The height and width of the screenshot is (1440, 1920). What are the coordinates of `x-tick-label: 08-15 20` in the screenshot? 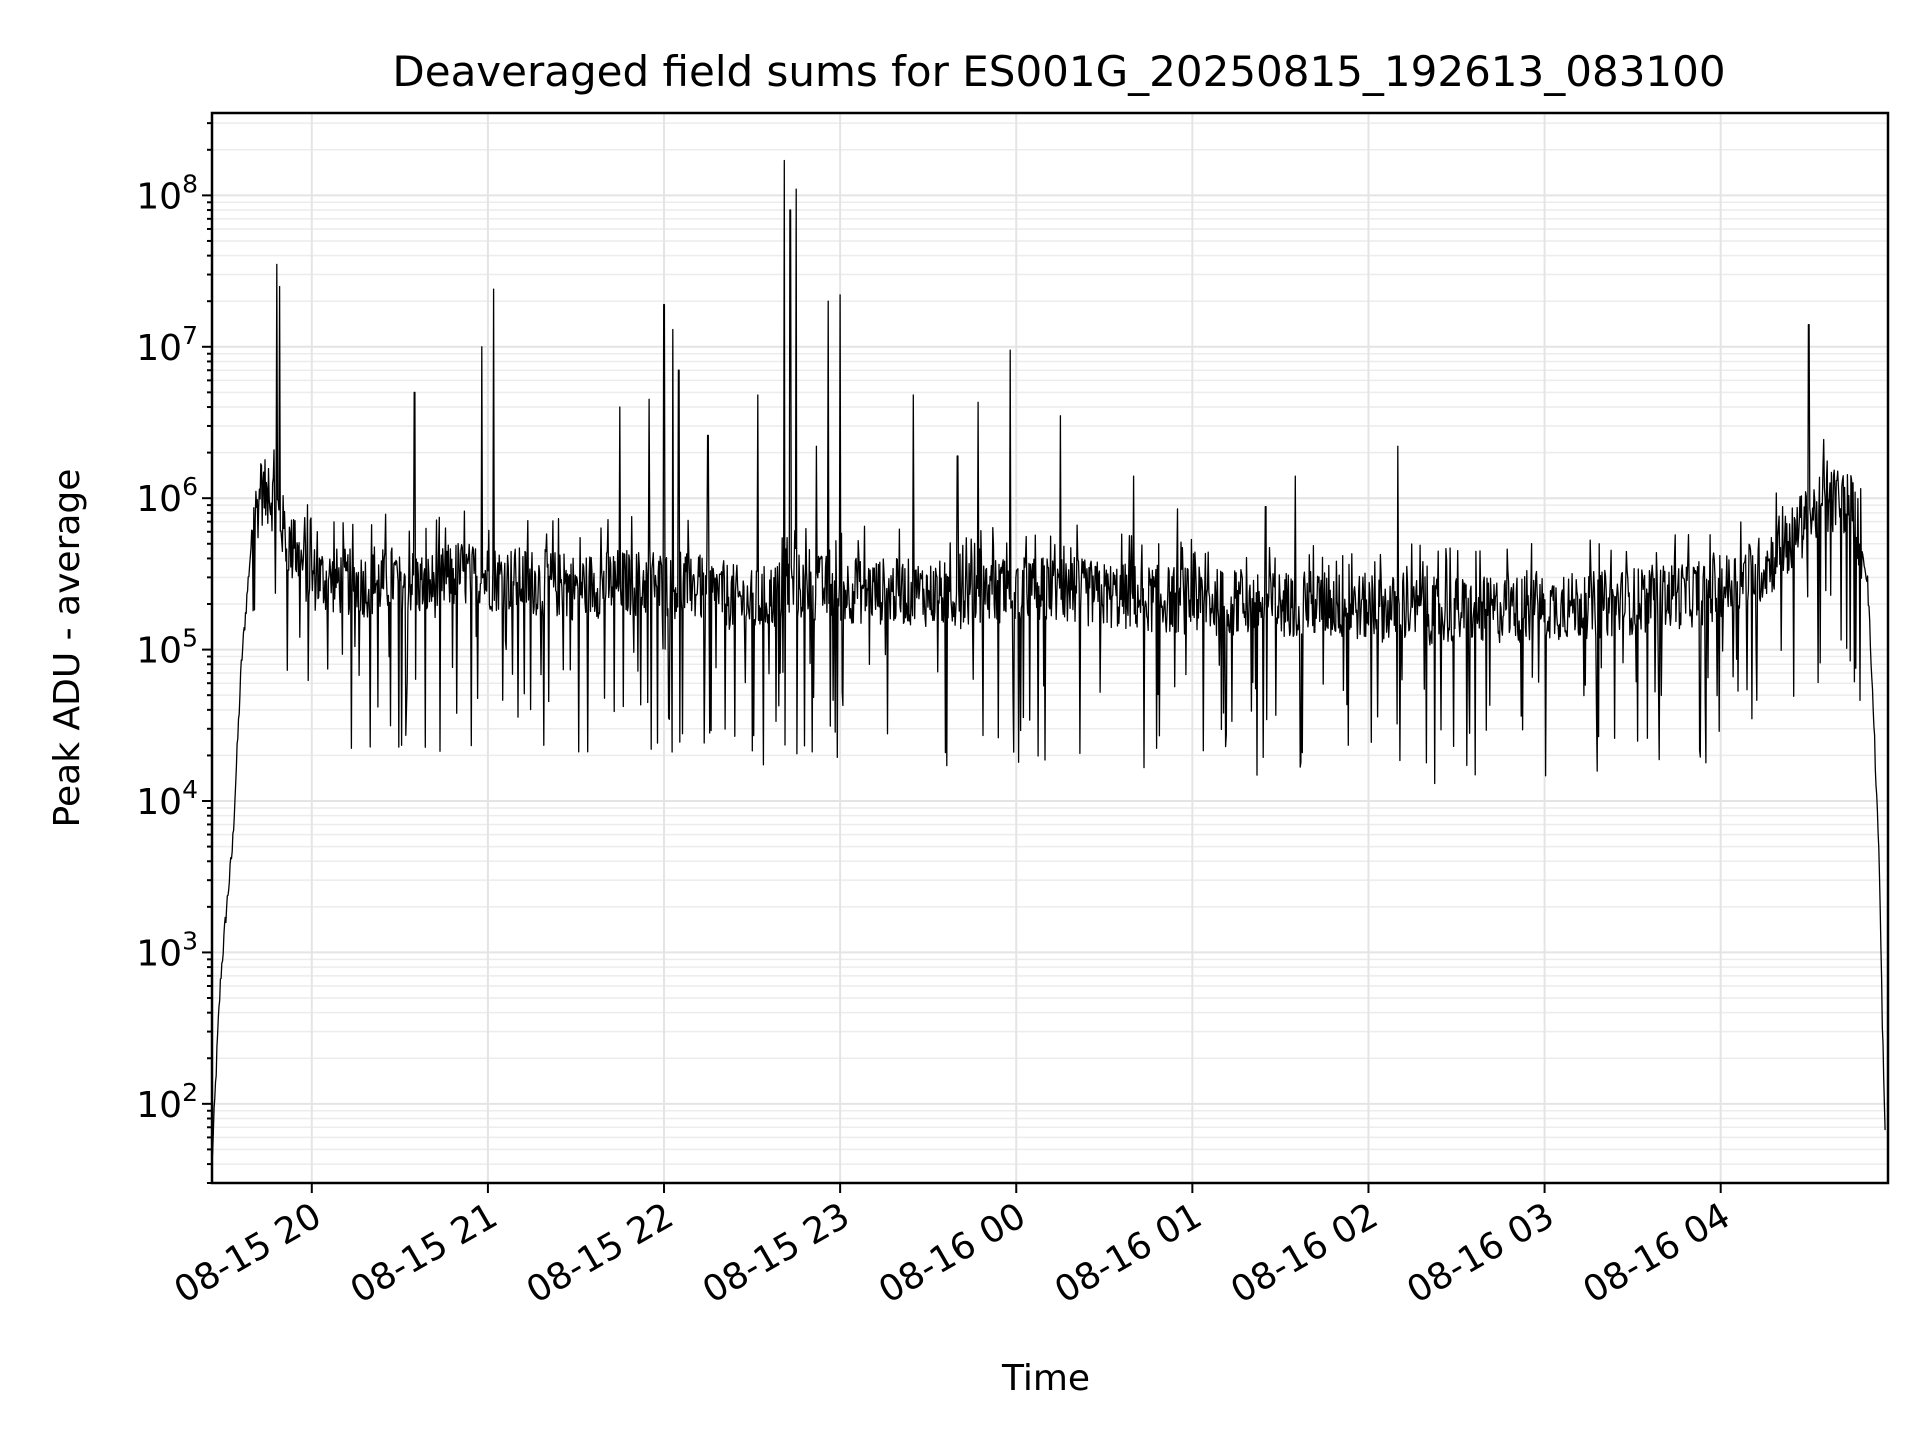 It's located at (248, 1253).